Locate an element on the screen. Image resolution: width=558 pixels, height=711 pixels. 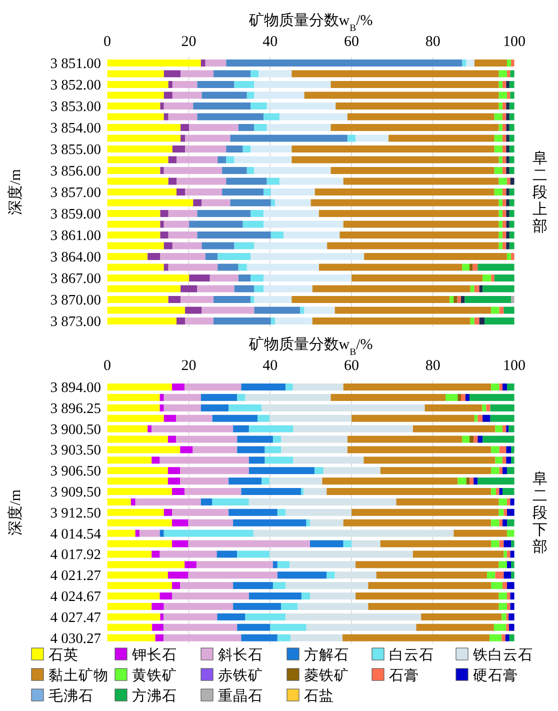
y-tick-label: 4 024.67 is located at coordinates (75, 597).